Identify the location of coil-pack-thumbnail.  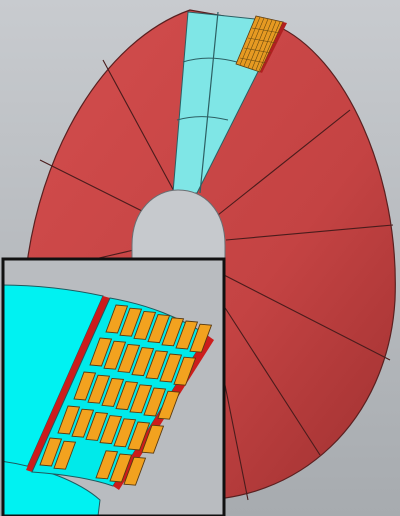
(261, 44).